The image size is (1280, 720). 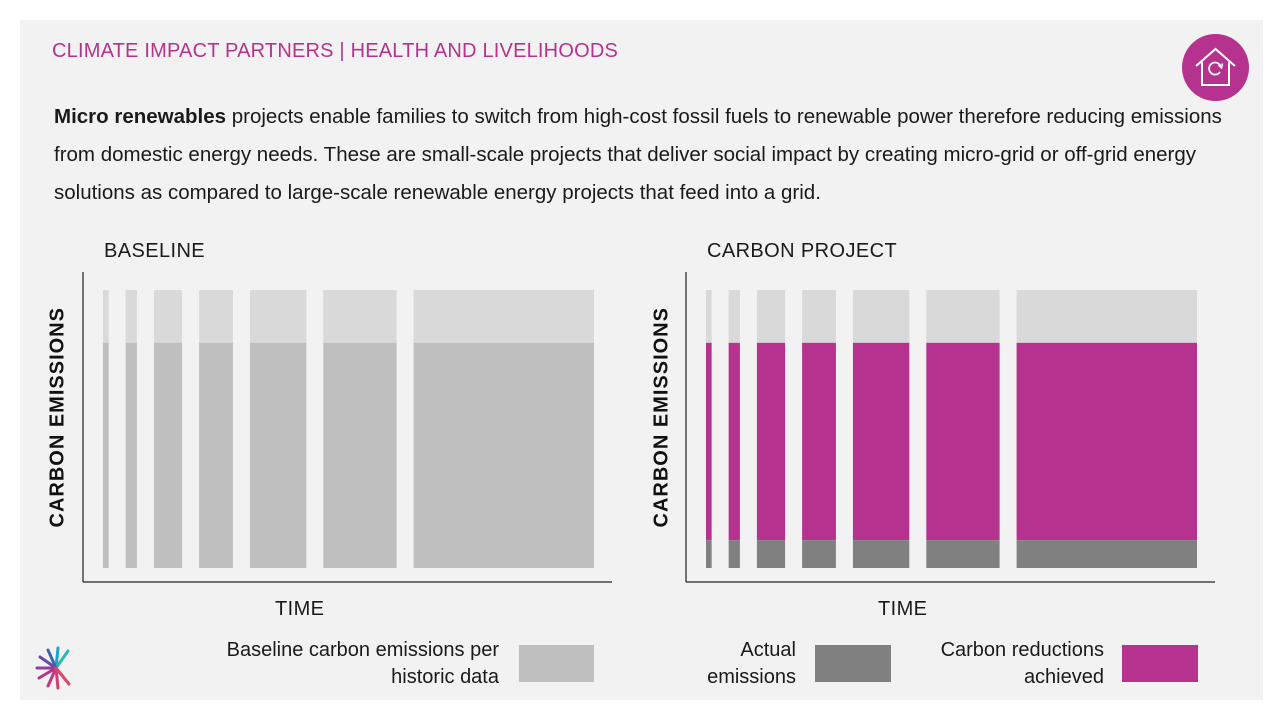 What do you see at coordinates (1160, 663) in the screenshot?
I see `legend-carbon-reductions-swatch` at bounding box center [1160, 663].